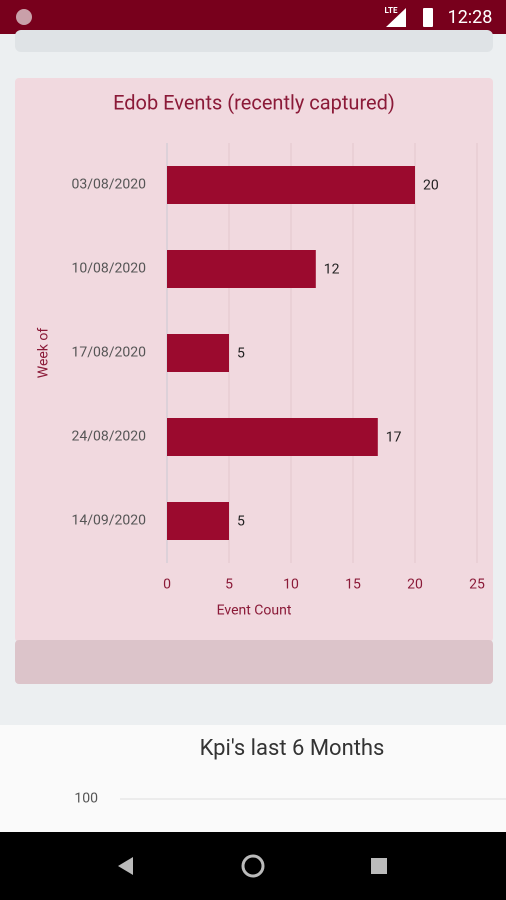  What do you see at coordinates (254, 662) in the screenshot?
I see `card-footer` at bounding box center [254, 662].